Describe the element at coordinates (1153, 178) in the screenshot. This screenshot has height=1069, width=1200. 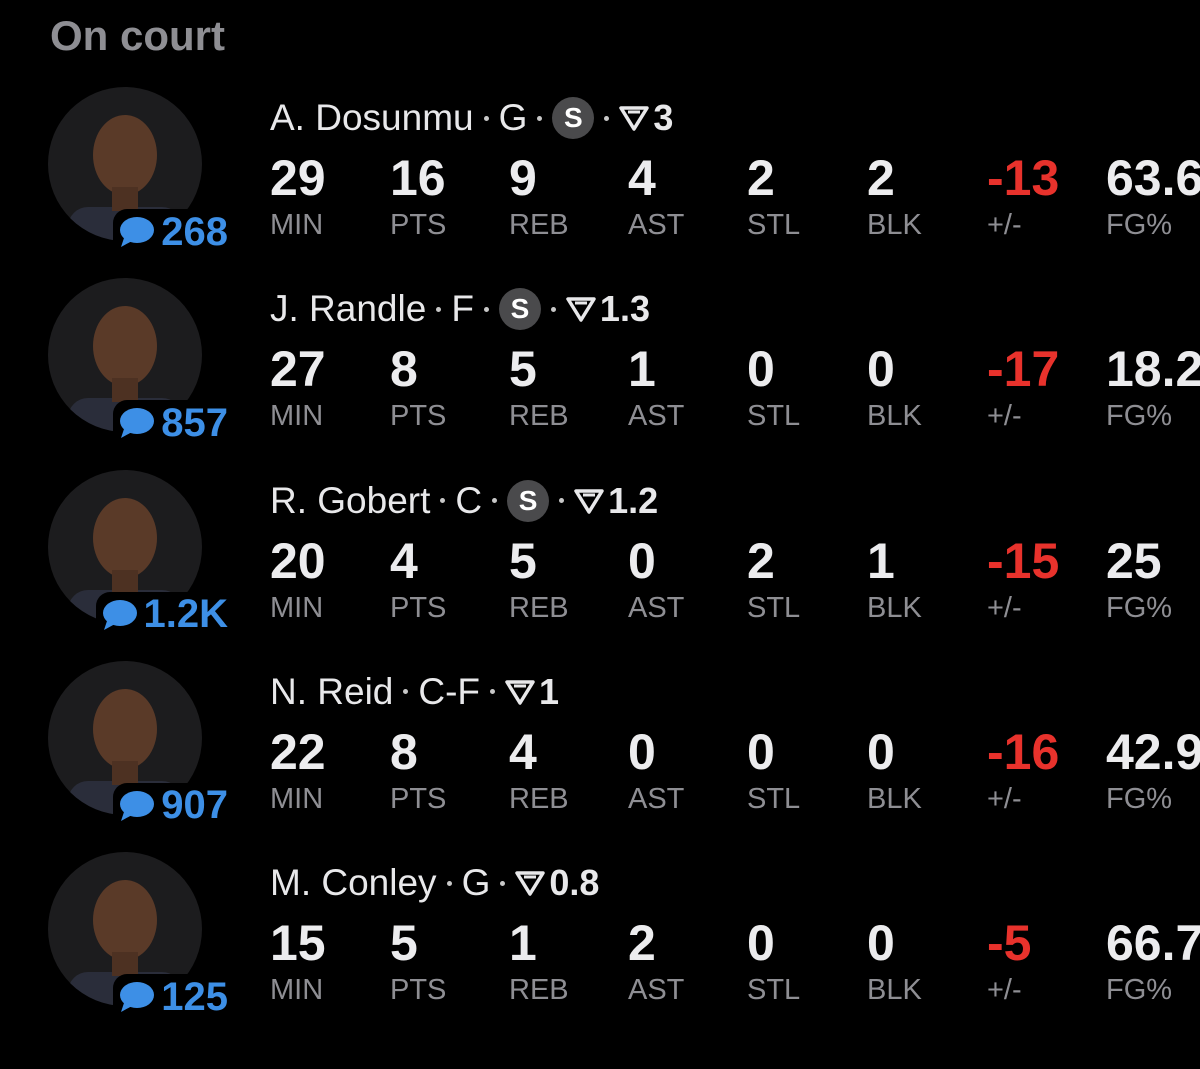
I see `stat-value: 63.6` at that location.